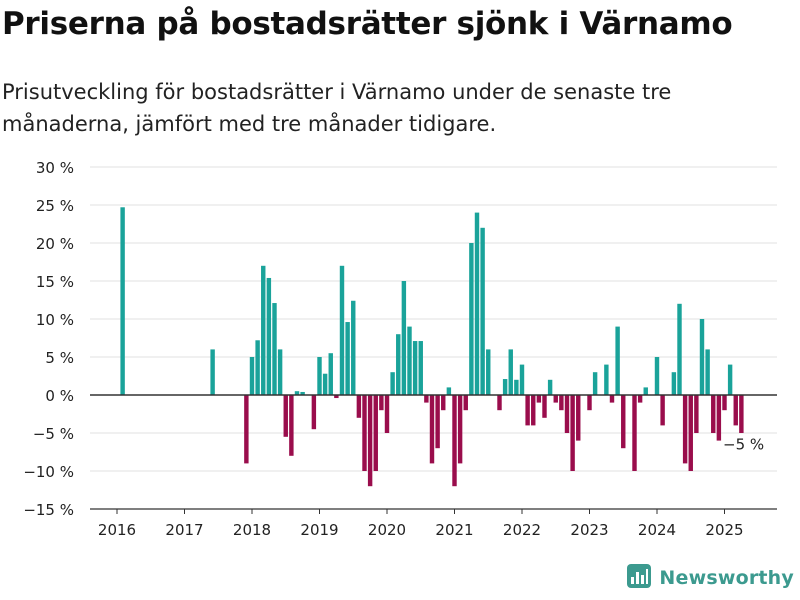 Image resolution: width=800 pixels, height=600 pixels. What do you see at coordinates (48, 472) in the screenshot?
I see `y-tick-label: −10 %` at bounding box center [48, 472].